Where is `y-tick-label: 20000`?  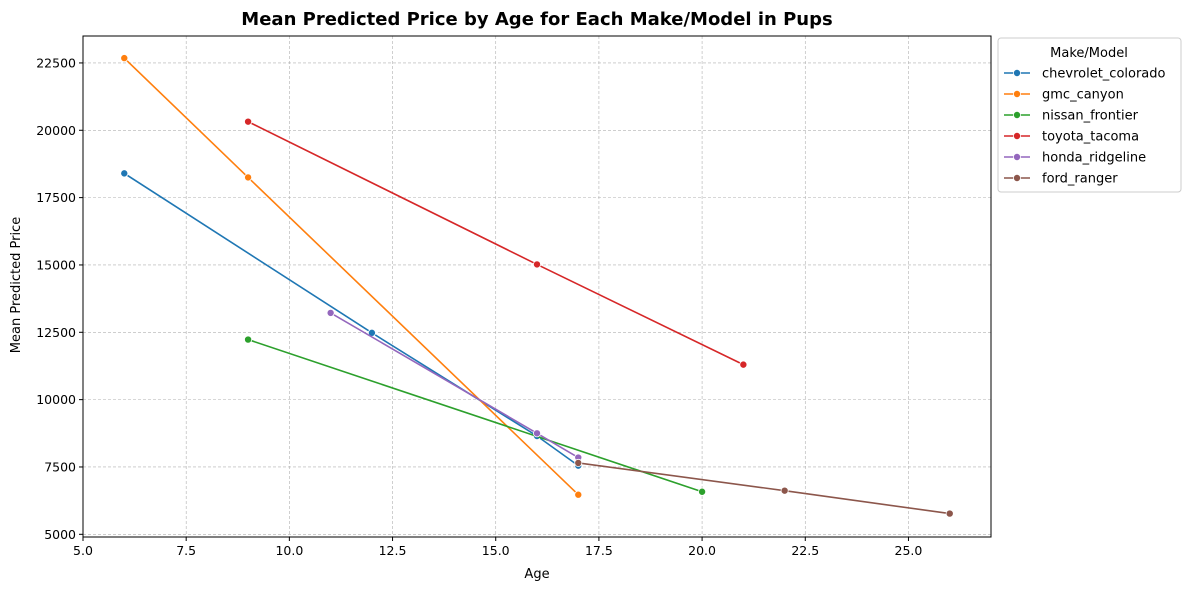 y-tick-label: 20000 is located at coordinates (56, 130).